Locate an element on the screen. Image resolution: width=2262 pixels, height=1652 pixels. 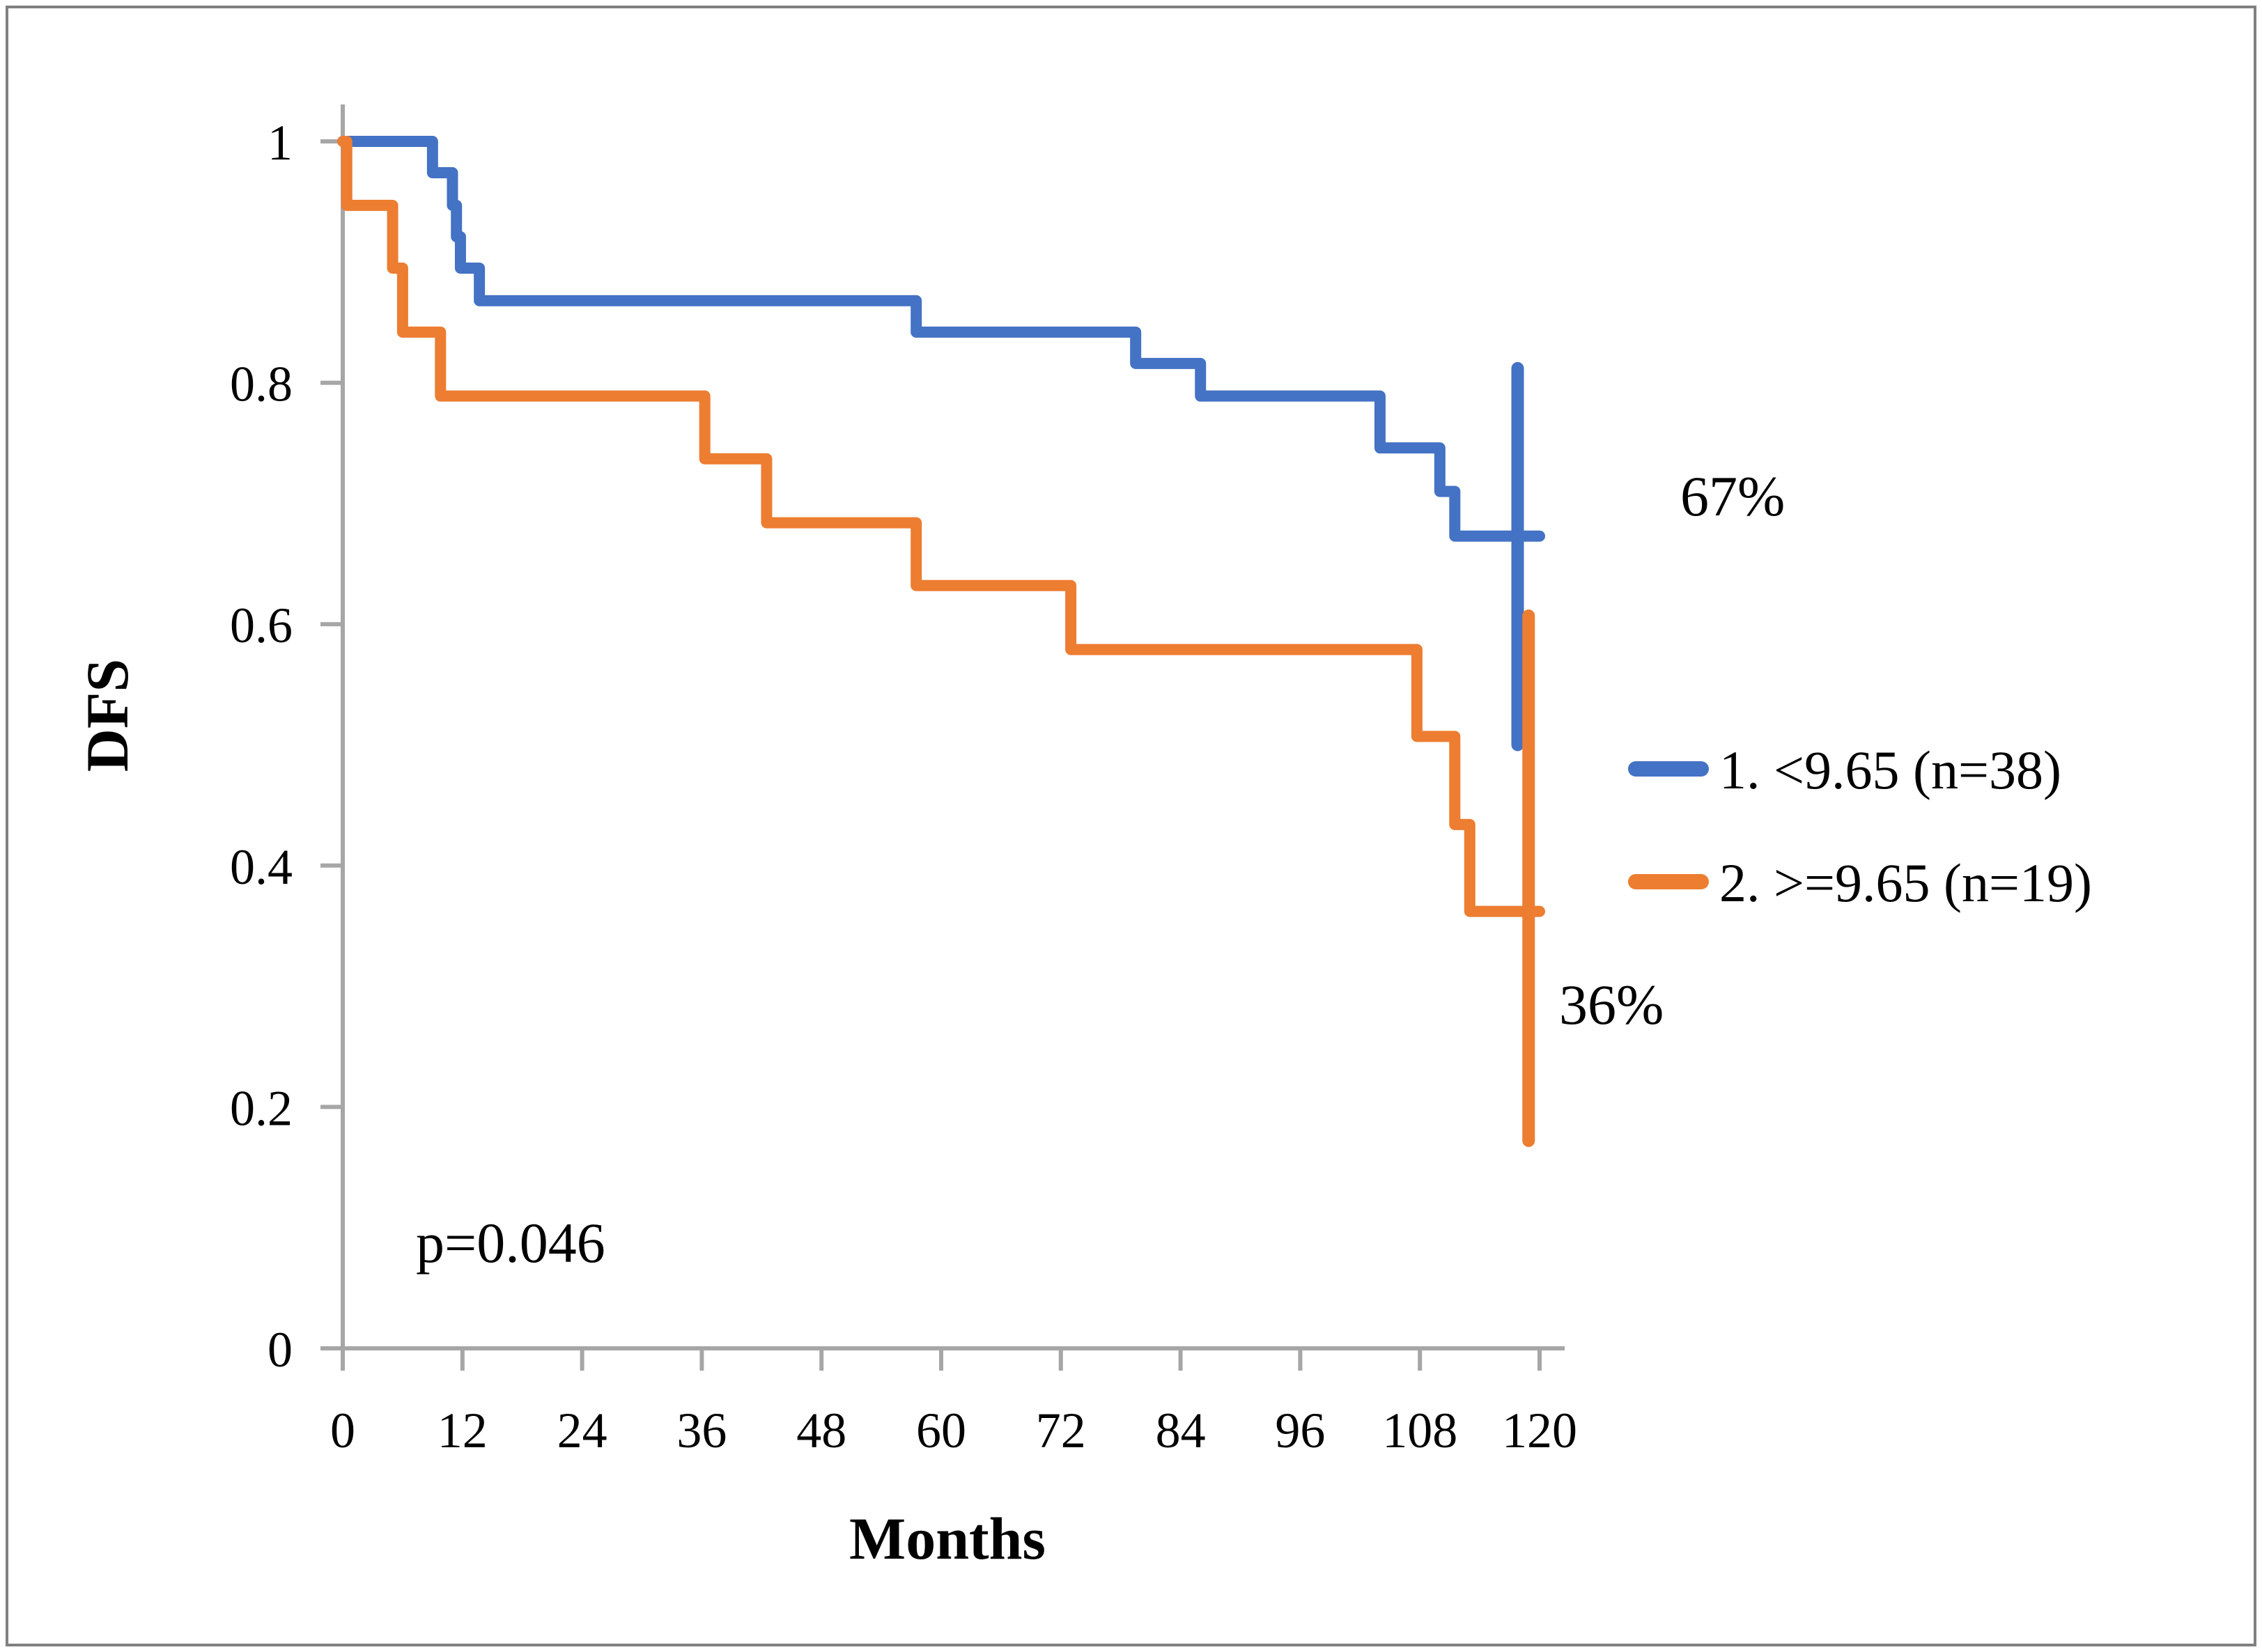
y-tick-label: 1 is located at coordinates (281, 143).